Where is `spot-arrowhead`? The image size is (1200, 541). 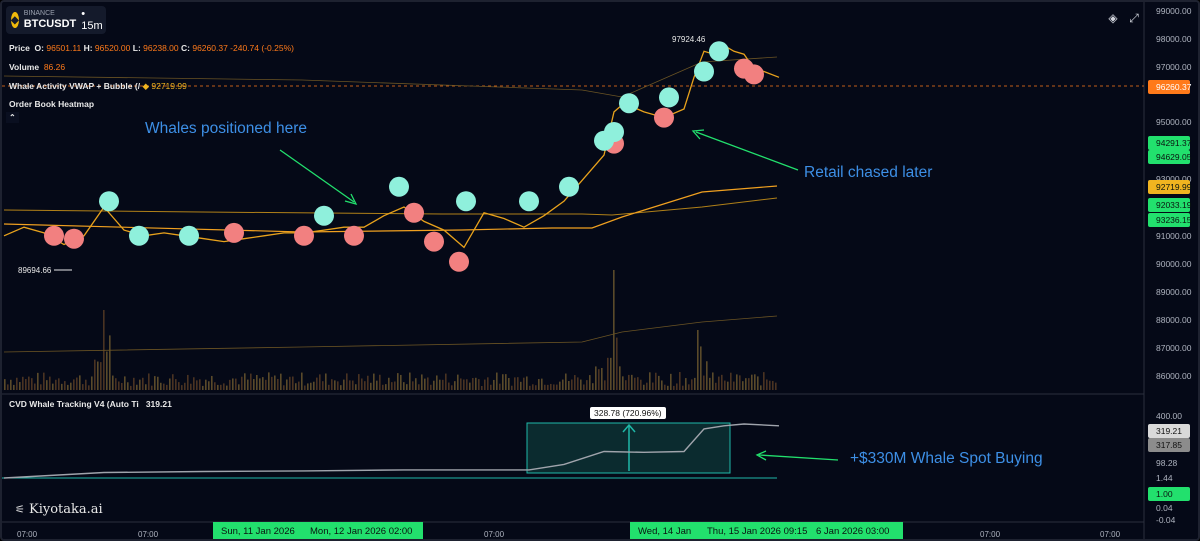 spot-arrowhead is located at coordinates (761, 455).